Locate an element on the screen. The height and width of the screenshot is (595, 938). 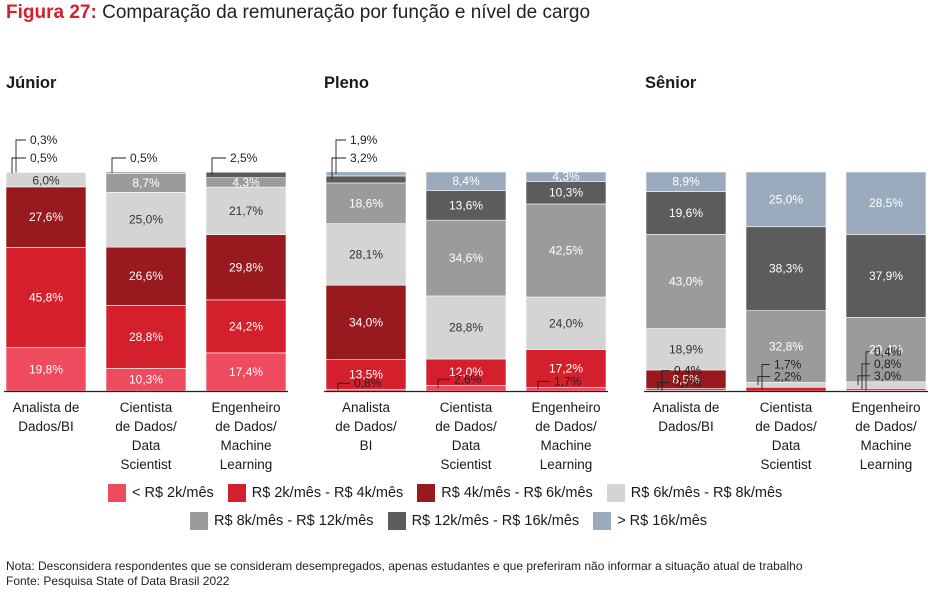
legend-label: R$ 2k/mês - R$ 4k/mês is located at coordinates (327, 493).